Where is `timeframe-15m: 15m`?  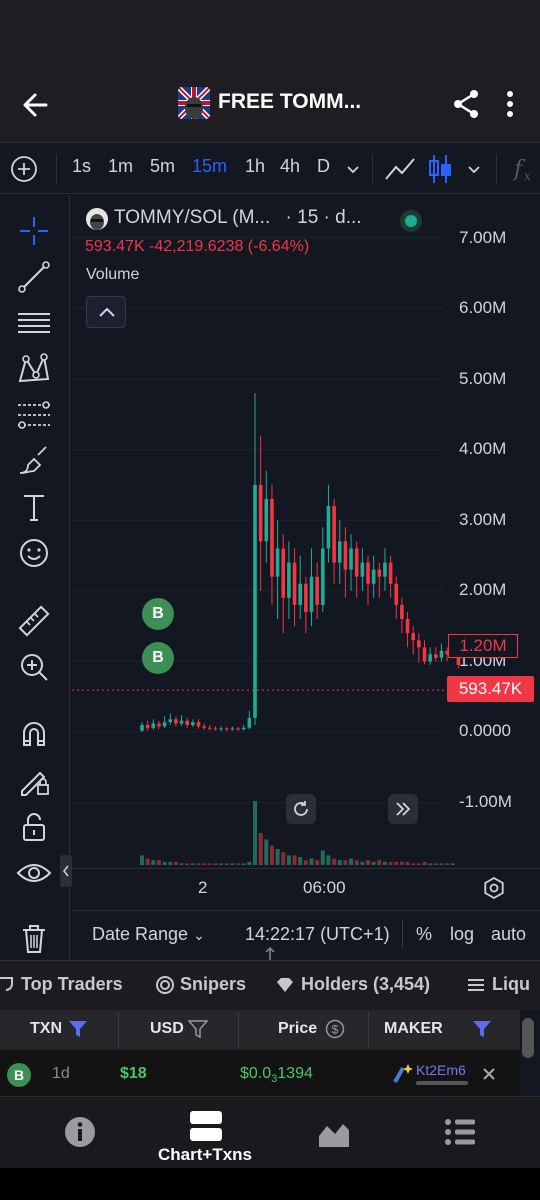 timeframe-15m: 15m is located at coordinates (210, 166).